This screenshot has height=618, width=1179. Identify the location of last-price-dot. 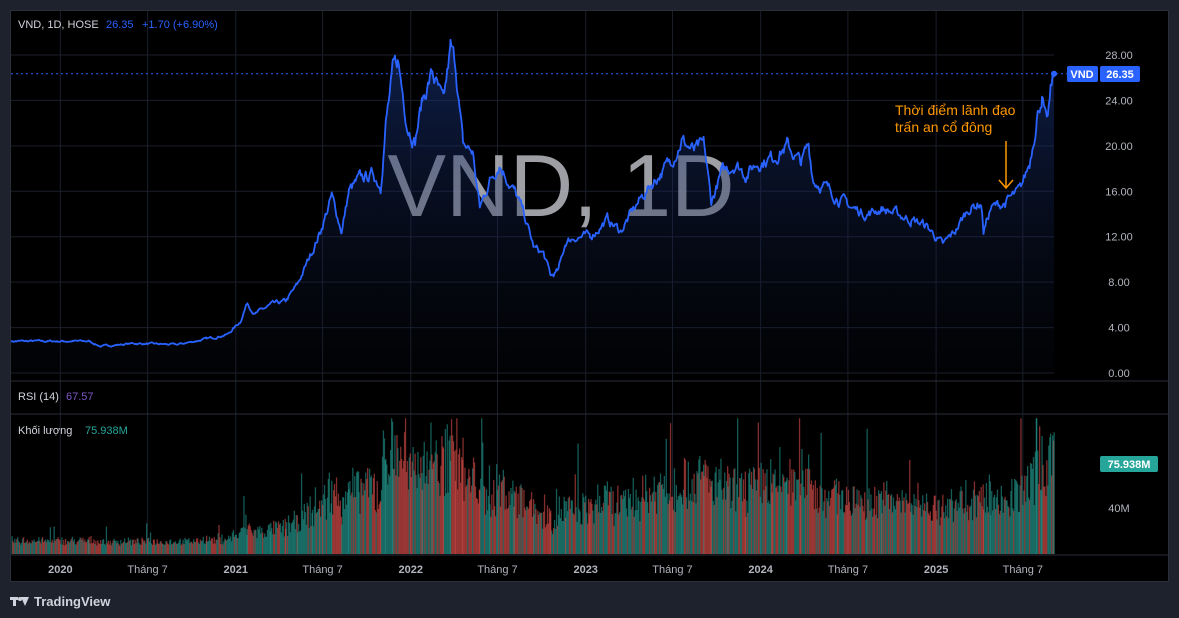
(1054, 73).